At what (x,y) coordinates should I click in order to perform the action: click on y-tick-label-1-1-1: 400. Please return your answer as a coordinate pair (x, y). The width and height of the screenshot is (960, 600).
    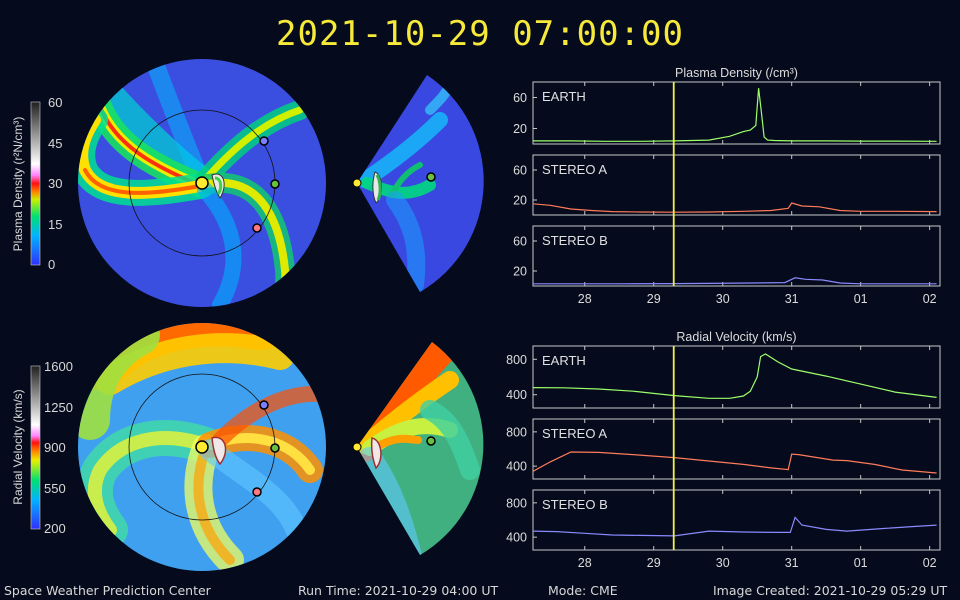
    Looking at the image, I should click on (516, 467).